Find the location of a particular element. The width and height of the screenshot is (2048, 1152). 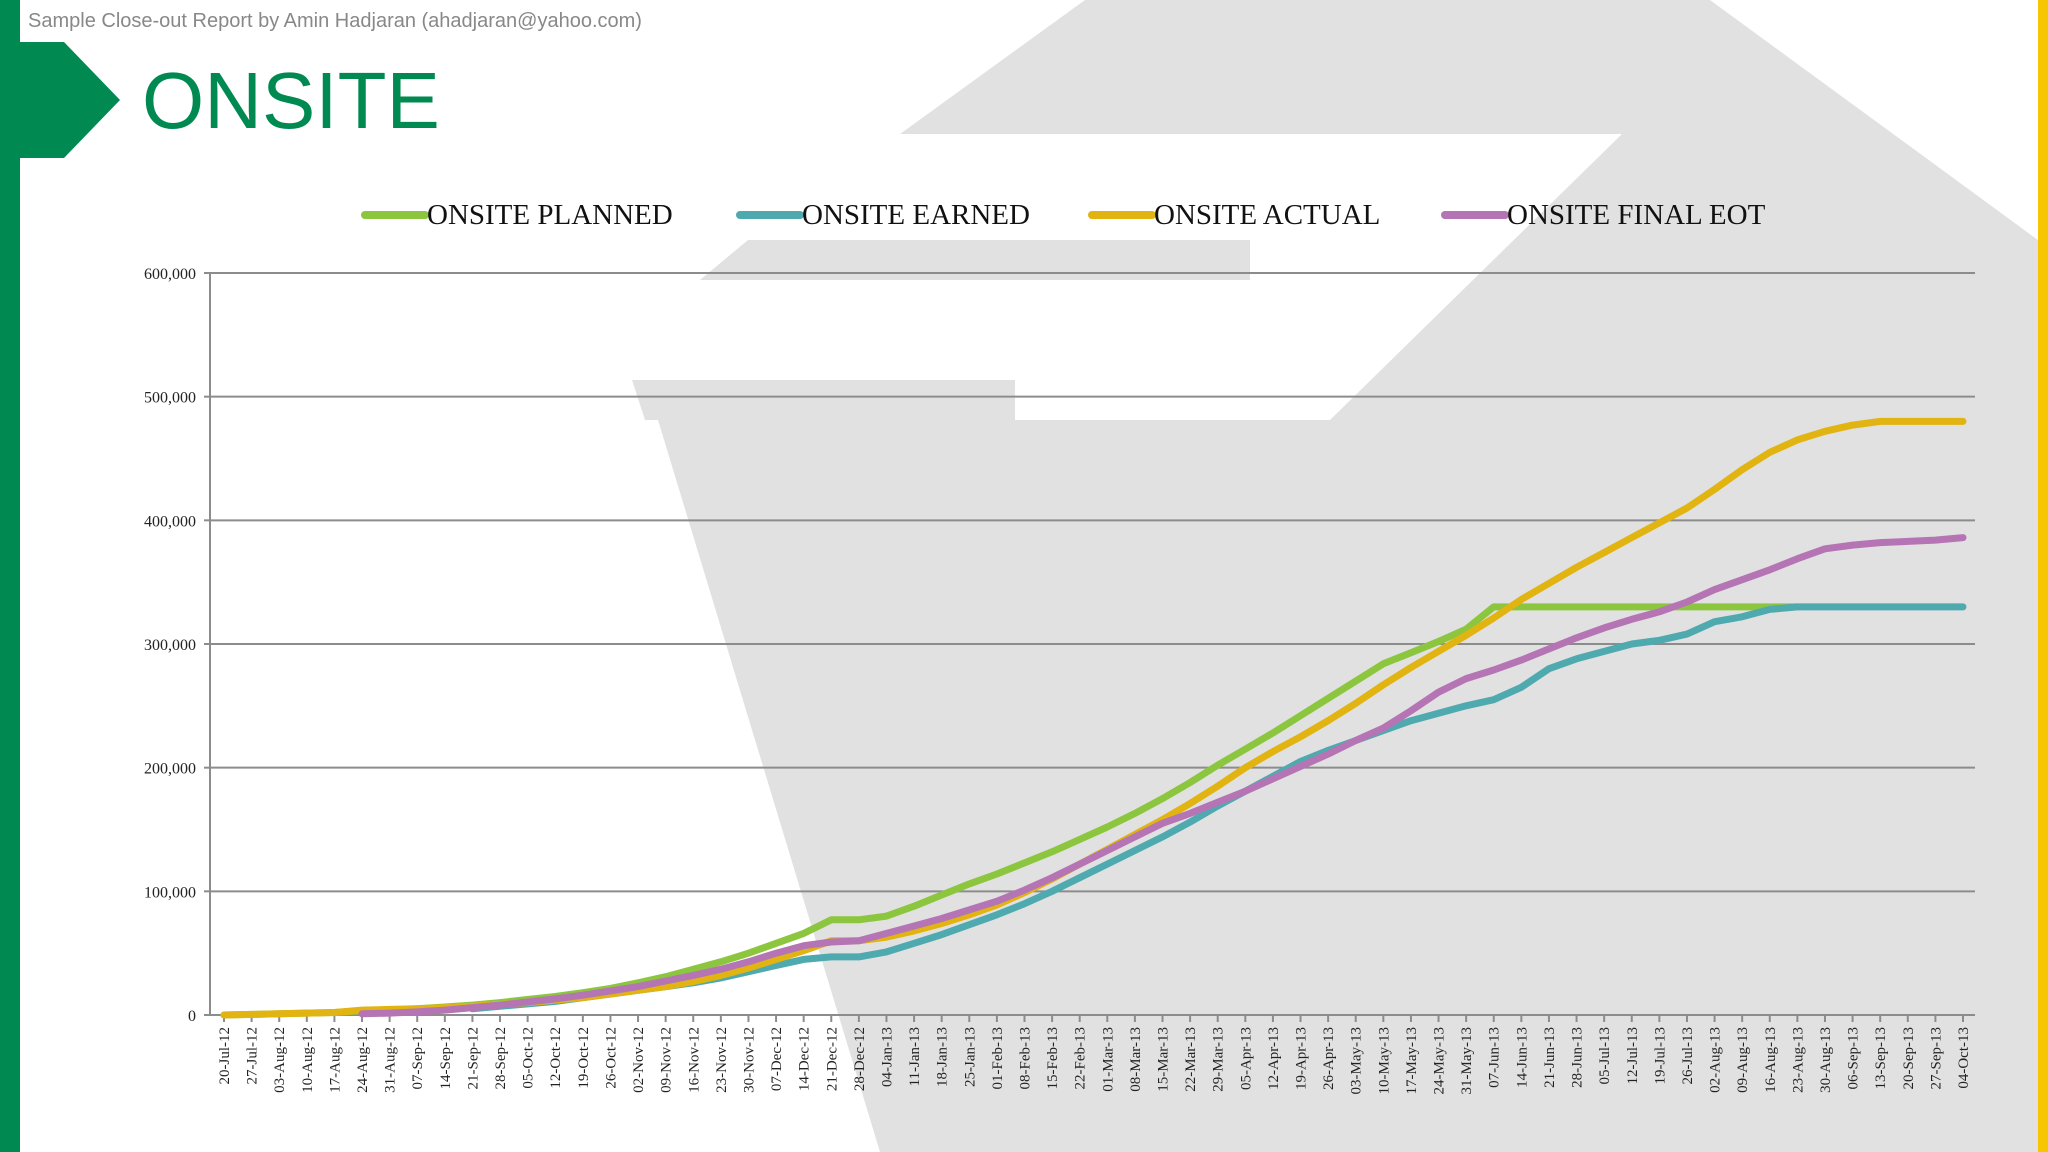

title-arrow-icon is located at coordinates (70, 100).